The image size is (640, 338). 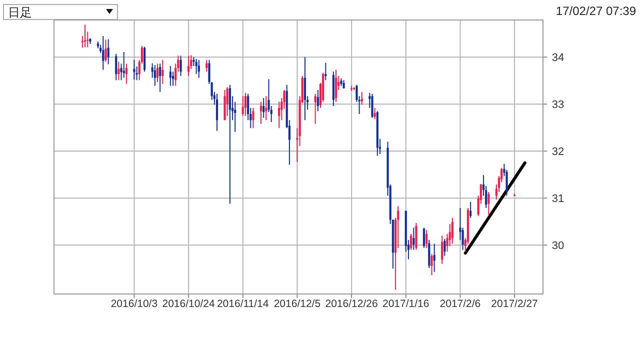 What do you see at coordinates (558, 199) in the screenshot?
I see `y-tick-label: 31` at bounding box center [558, 199].